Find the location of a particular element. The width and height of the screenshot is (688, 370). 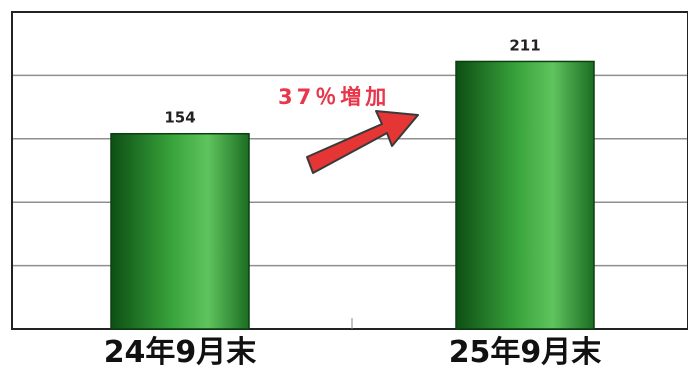

value-label-2: 211 is located at coordinates (524, 45).